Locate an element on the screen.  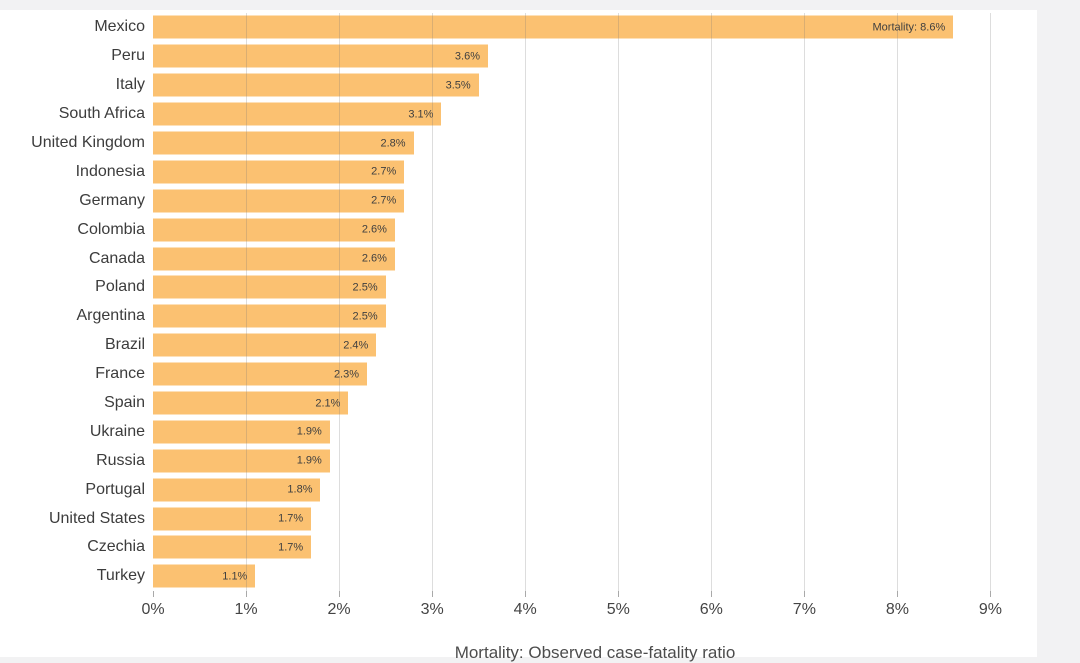
country-label: Germany is located at coordinates (112, 200).